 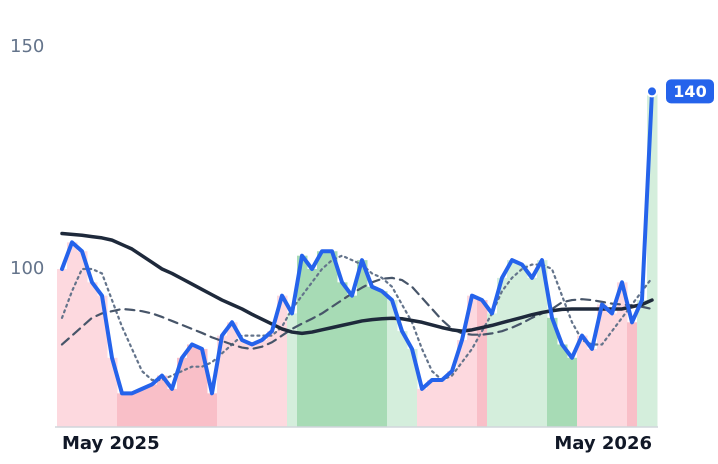 I want to click on last-point, so click(x=652, y=91).